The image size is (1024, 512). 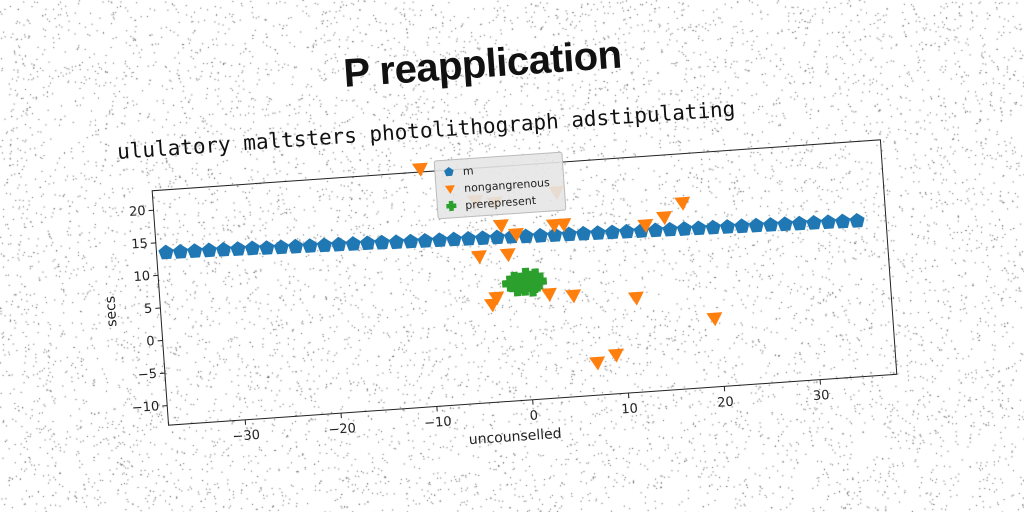 I want to click on x-tick-label: 10, so click(x=630, y=409).